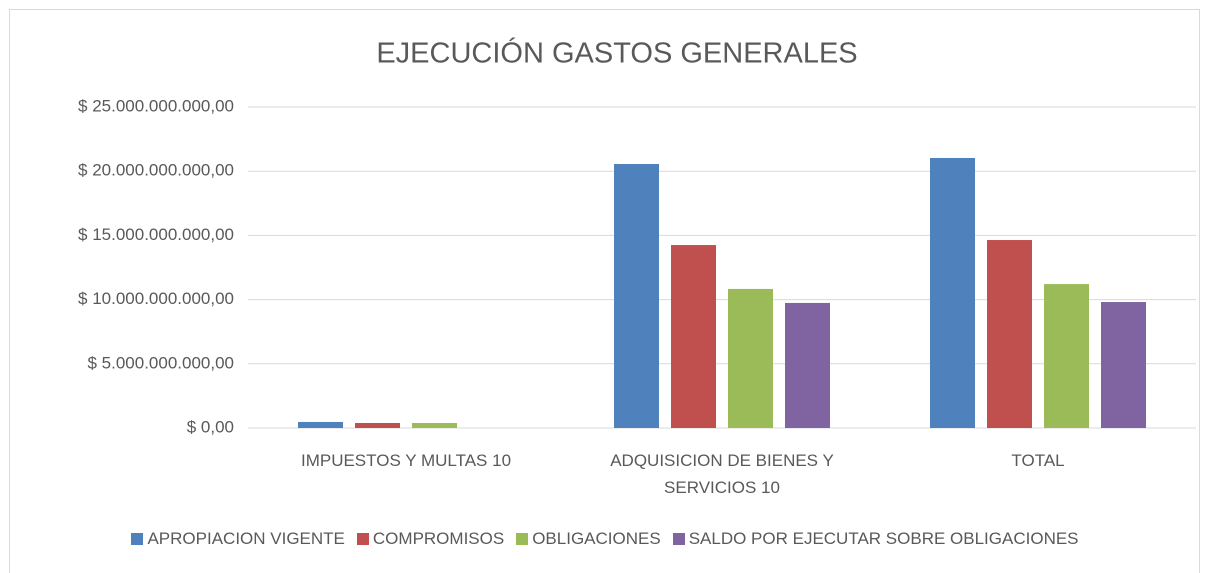  Describe the element at coordinates (246, 538) in the screenshot. I see `legend-label: APROPIACION VIGENTE` at that location.